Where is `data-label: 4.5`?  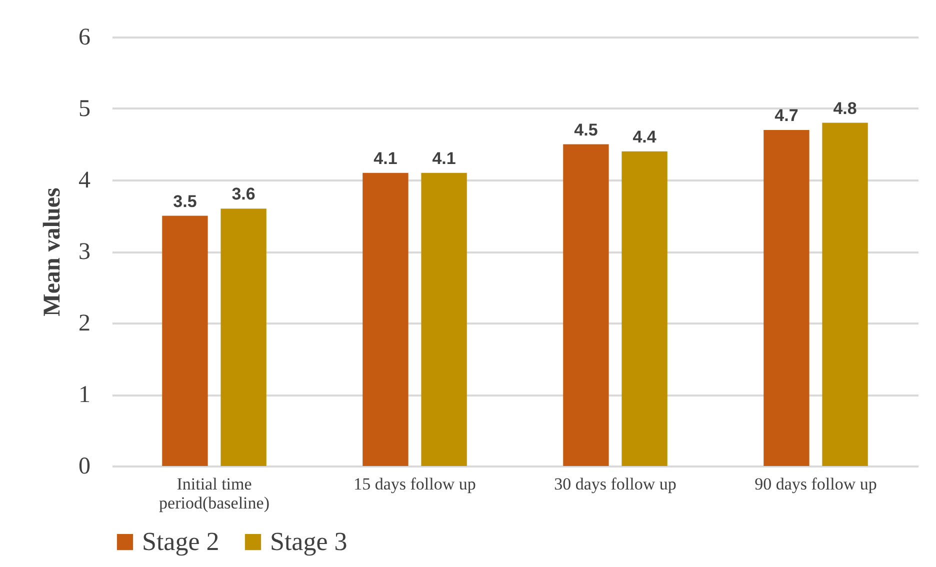
data-label: 4.5 is located at coordinates (586, 130).